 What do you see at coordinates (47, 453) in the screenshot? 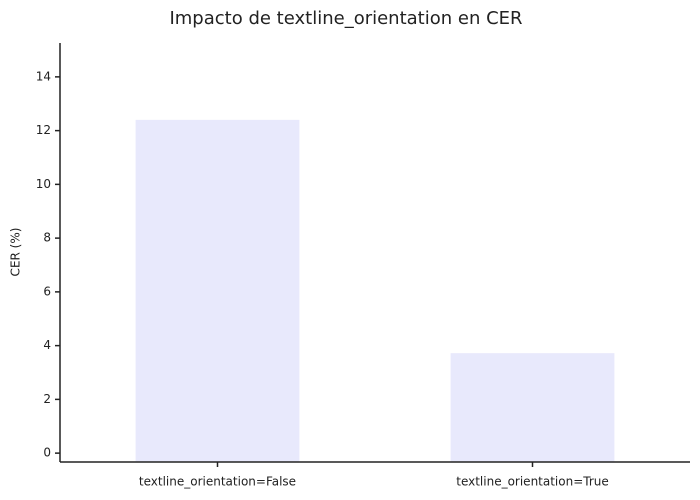
I see `y-tick-label: 0` at bounding box center [47, 453].